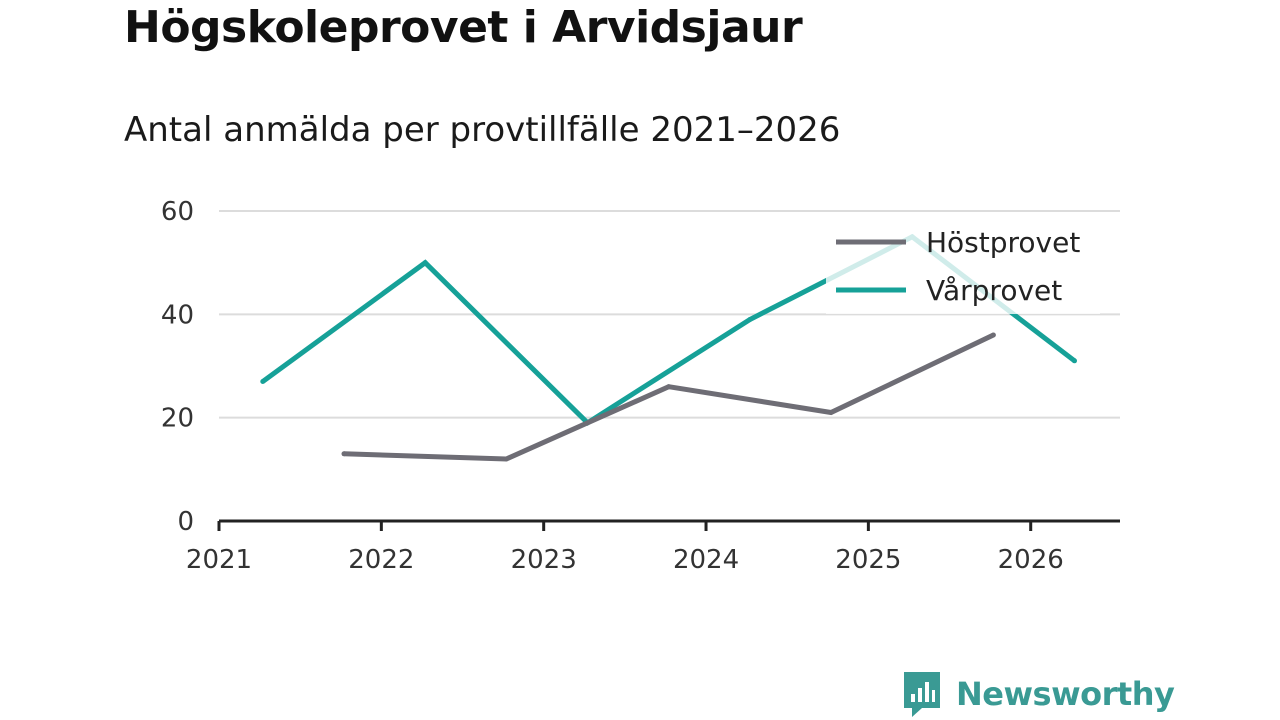 The height and width of the screenshot is (720, 1280). I want to click on newsworthy-logo-icon, so click(922, 694).